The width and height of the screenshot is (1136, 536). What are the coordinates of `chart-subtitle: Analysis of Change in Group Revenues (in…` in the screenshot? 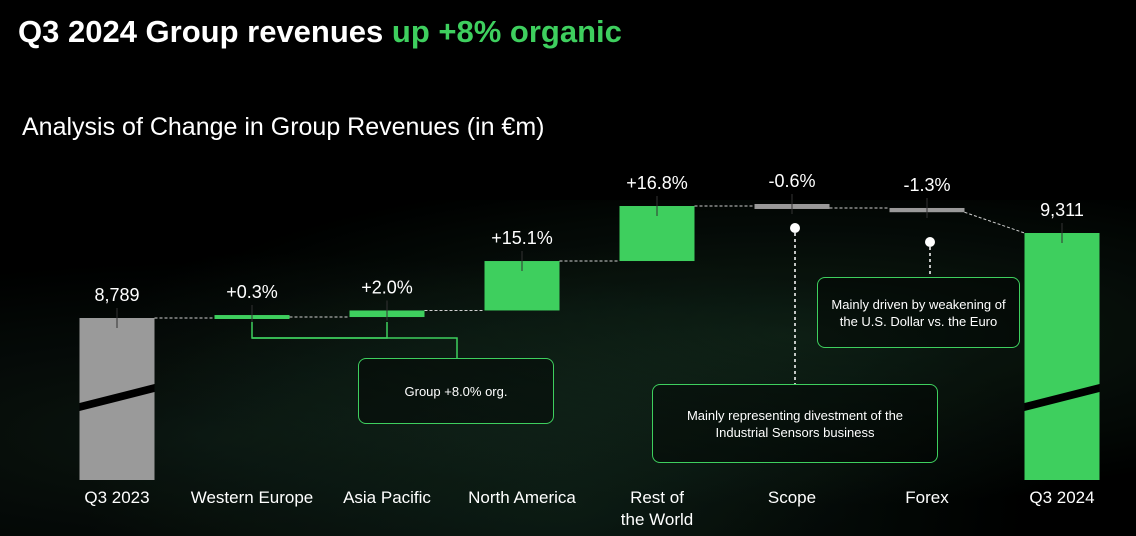 It's located at (283, 127).